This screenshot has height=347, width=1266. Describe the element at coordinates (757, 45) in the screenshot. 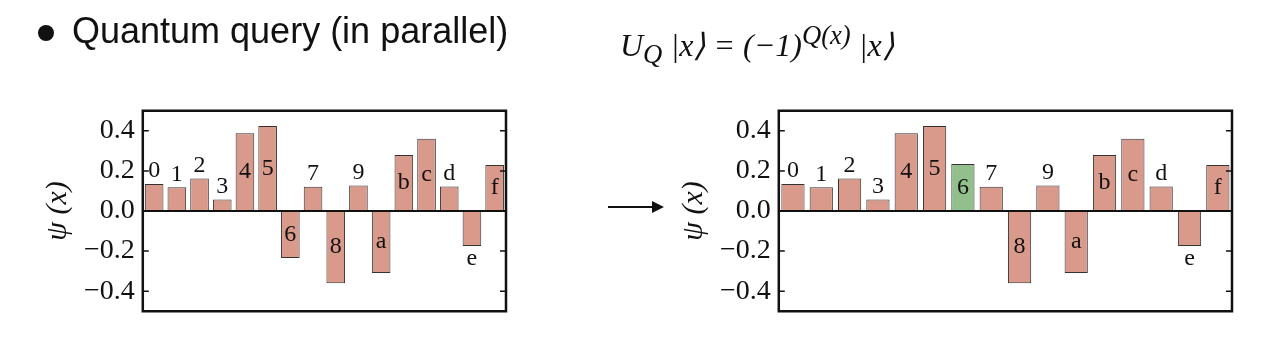

I see `chart-title: U$_{Q}$ |x⟩ = (−1)$^{Q(x)}$ |x⟩` at that location.